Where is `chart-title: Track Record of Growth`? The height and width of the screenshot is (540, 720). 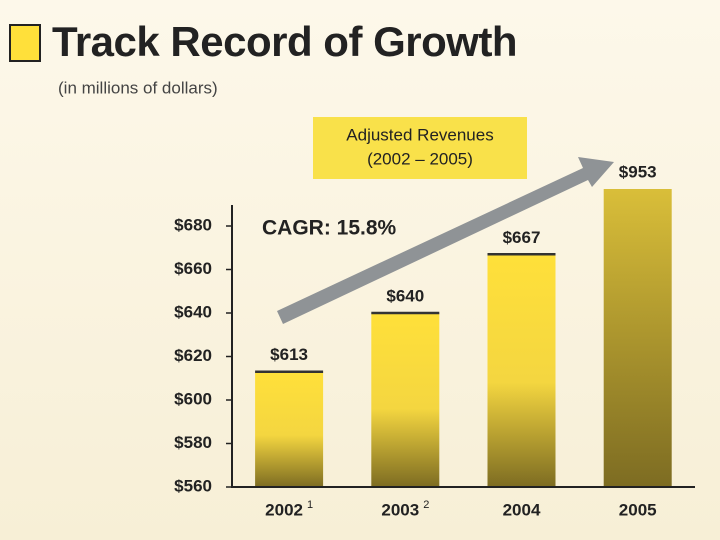 chart-title: Track Record of Growth is located at coordinates (284, 41).